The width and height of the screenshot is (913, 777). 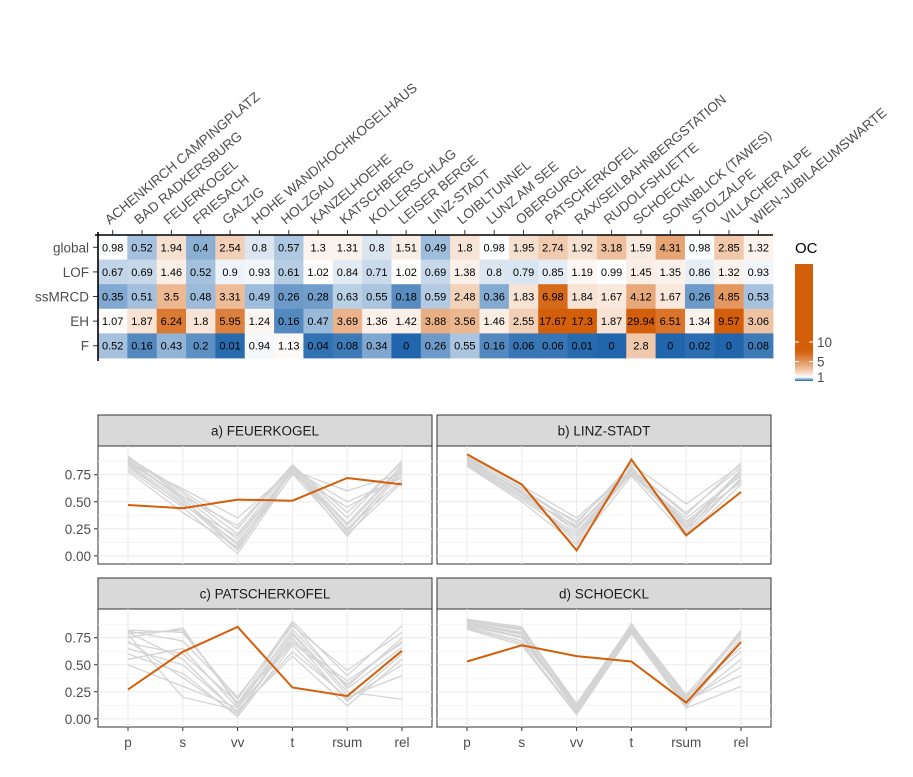 I want to click on heatmap-cell-label: 0.98, so click(x=493, y=248).